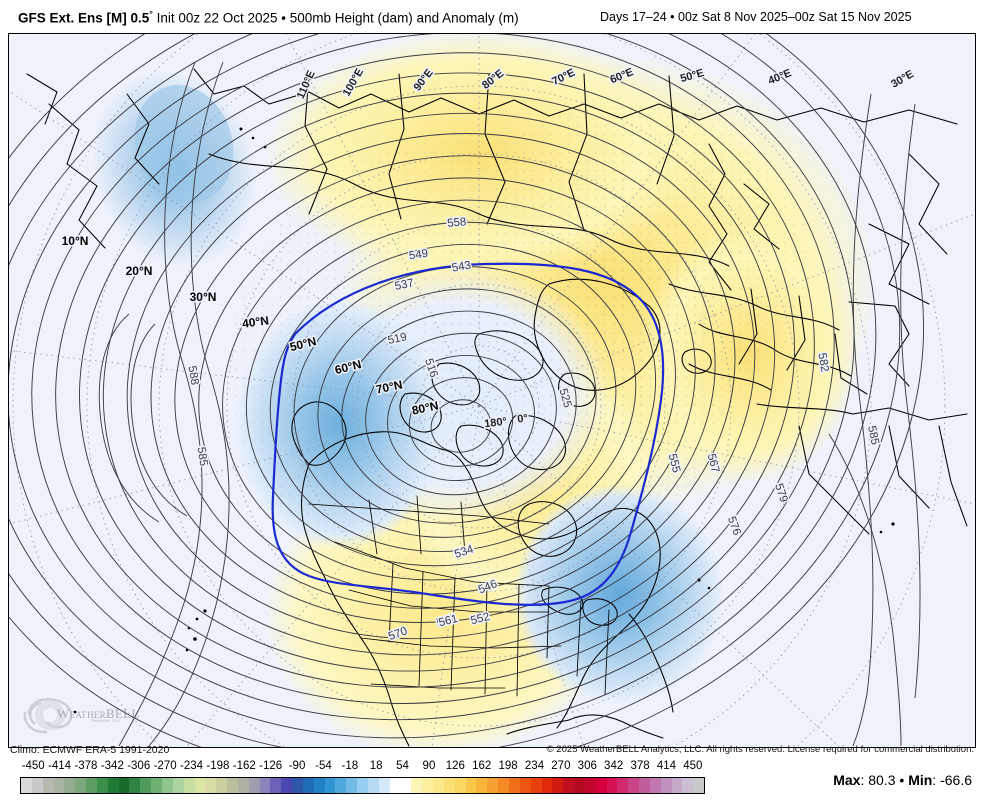 This screenshot has height=808, width=984. What do you see at coordinates (75, 241) in the screenshot?
I see `latitude-label: 10°N` at bounding box center [75, 241].